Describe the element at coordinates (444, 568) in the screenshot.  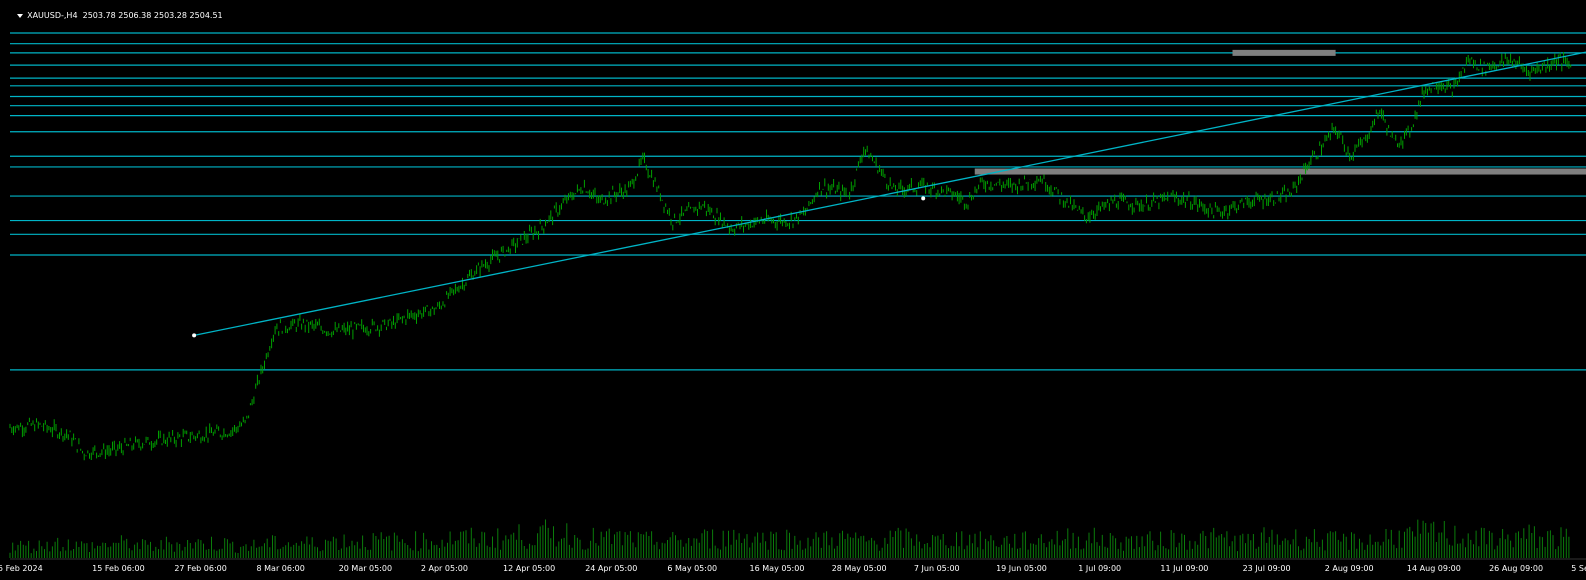
I see `x-tick-label: 2 Apr 05:00` at that location.